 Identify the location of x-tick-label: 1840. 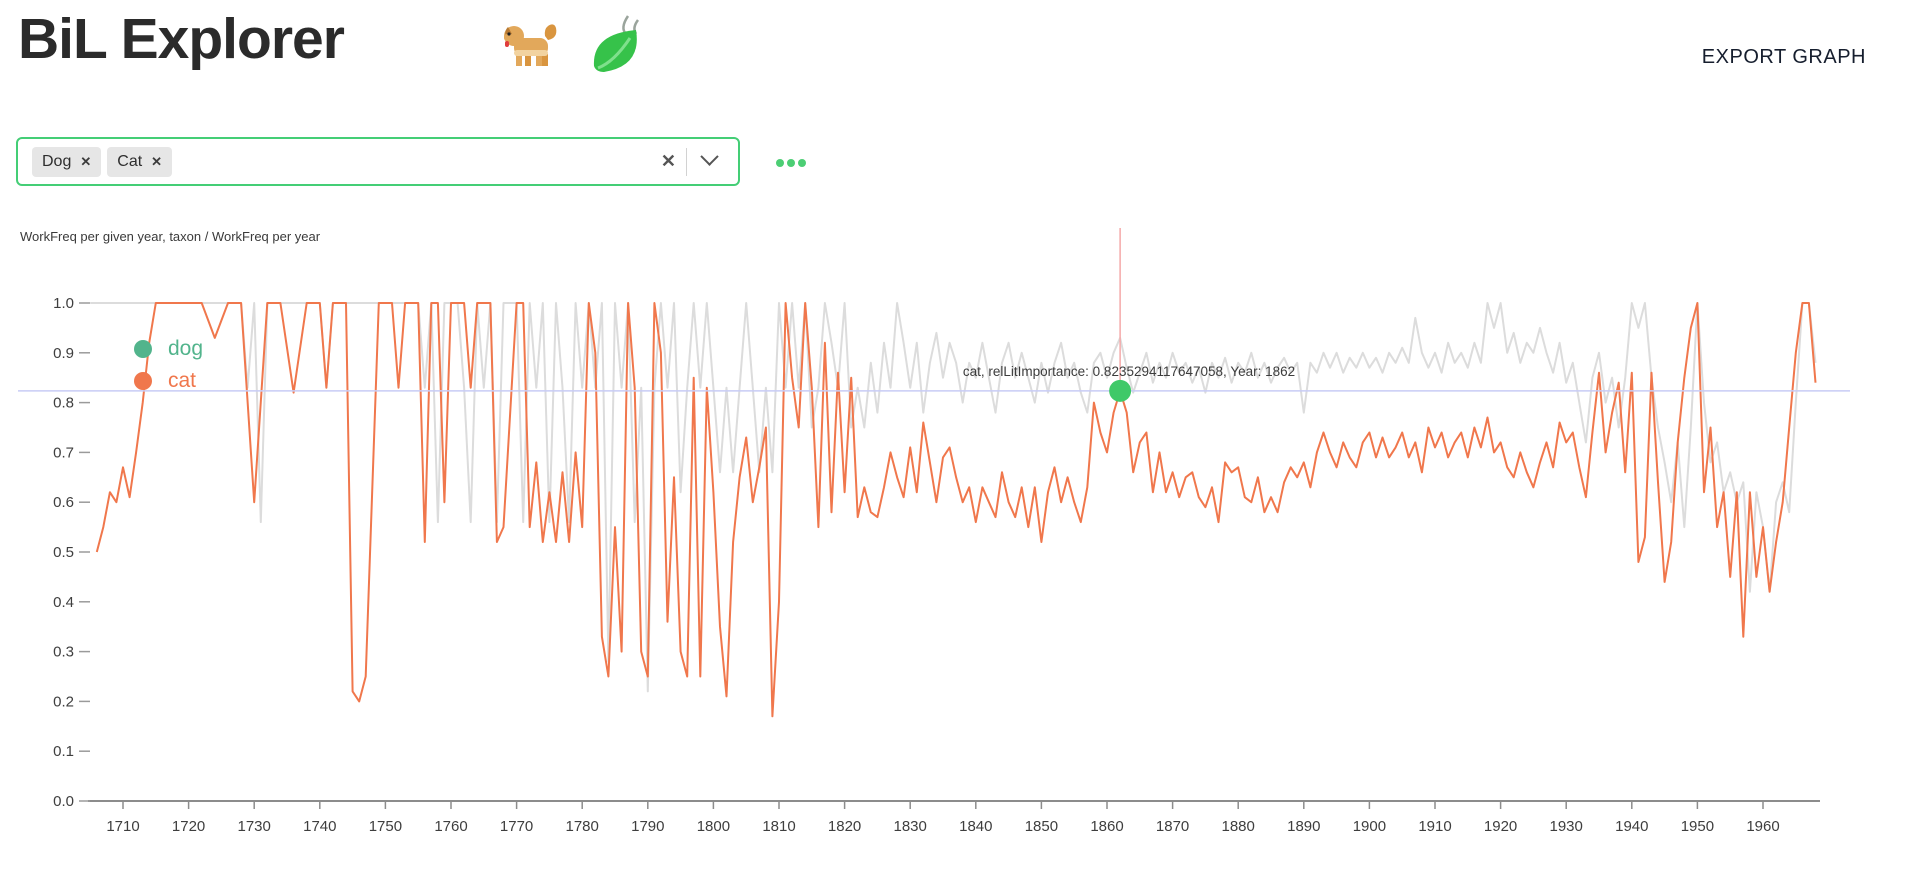
(975, 826).